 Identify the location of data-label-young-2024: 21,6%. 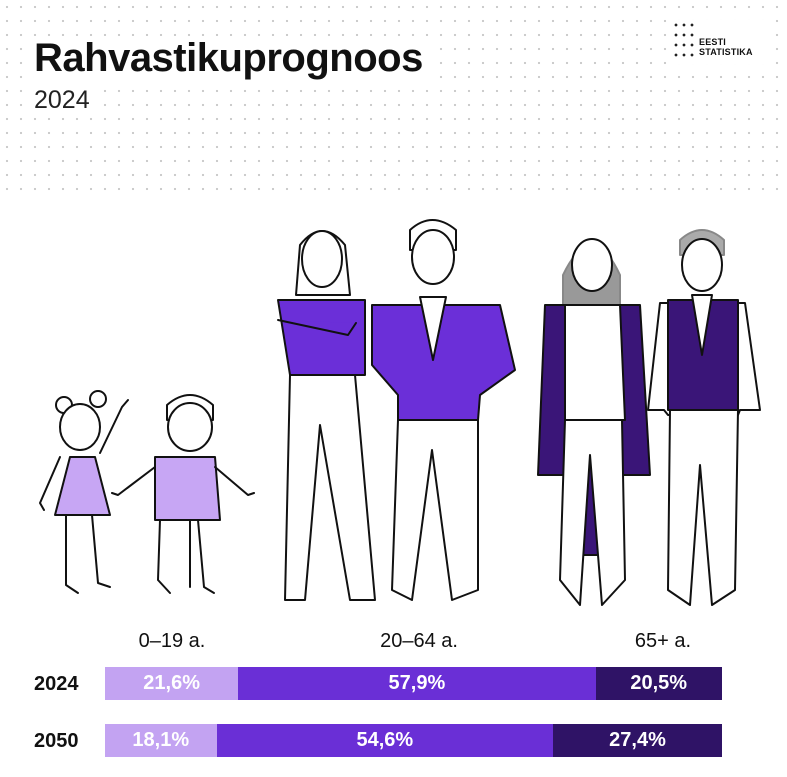
(171, 683).